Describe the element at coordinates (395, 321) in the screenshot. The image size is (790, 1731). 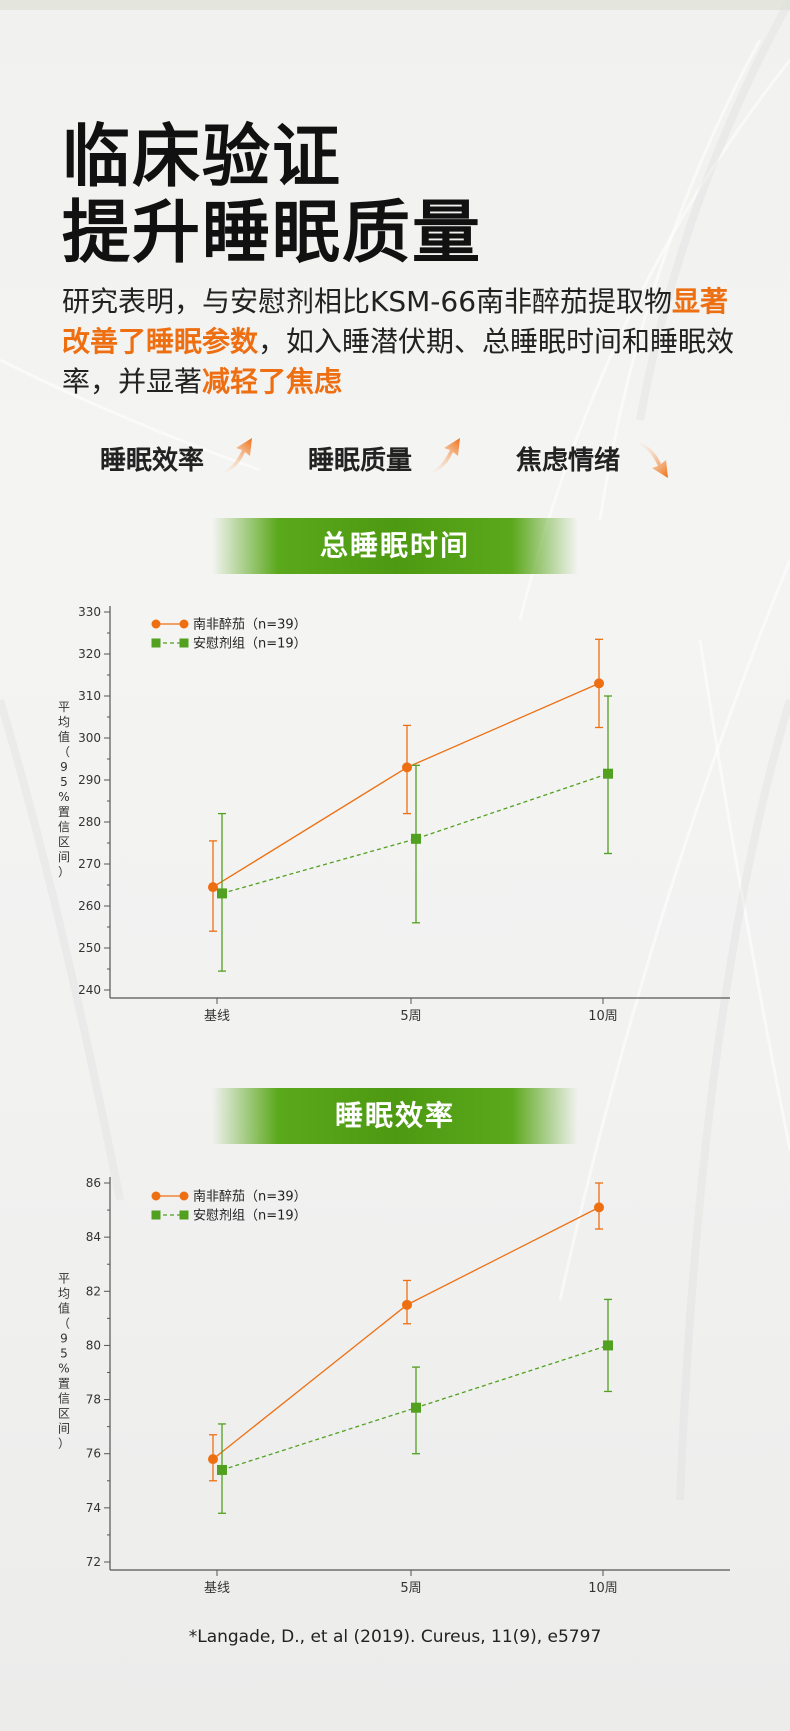
I see `intro-highlight-1: 显著改善了睡眠参数` at that location.